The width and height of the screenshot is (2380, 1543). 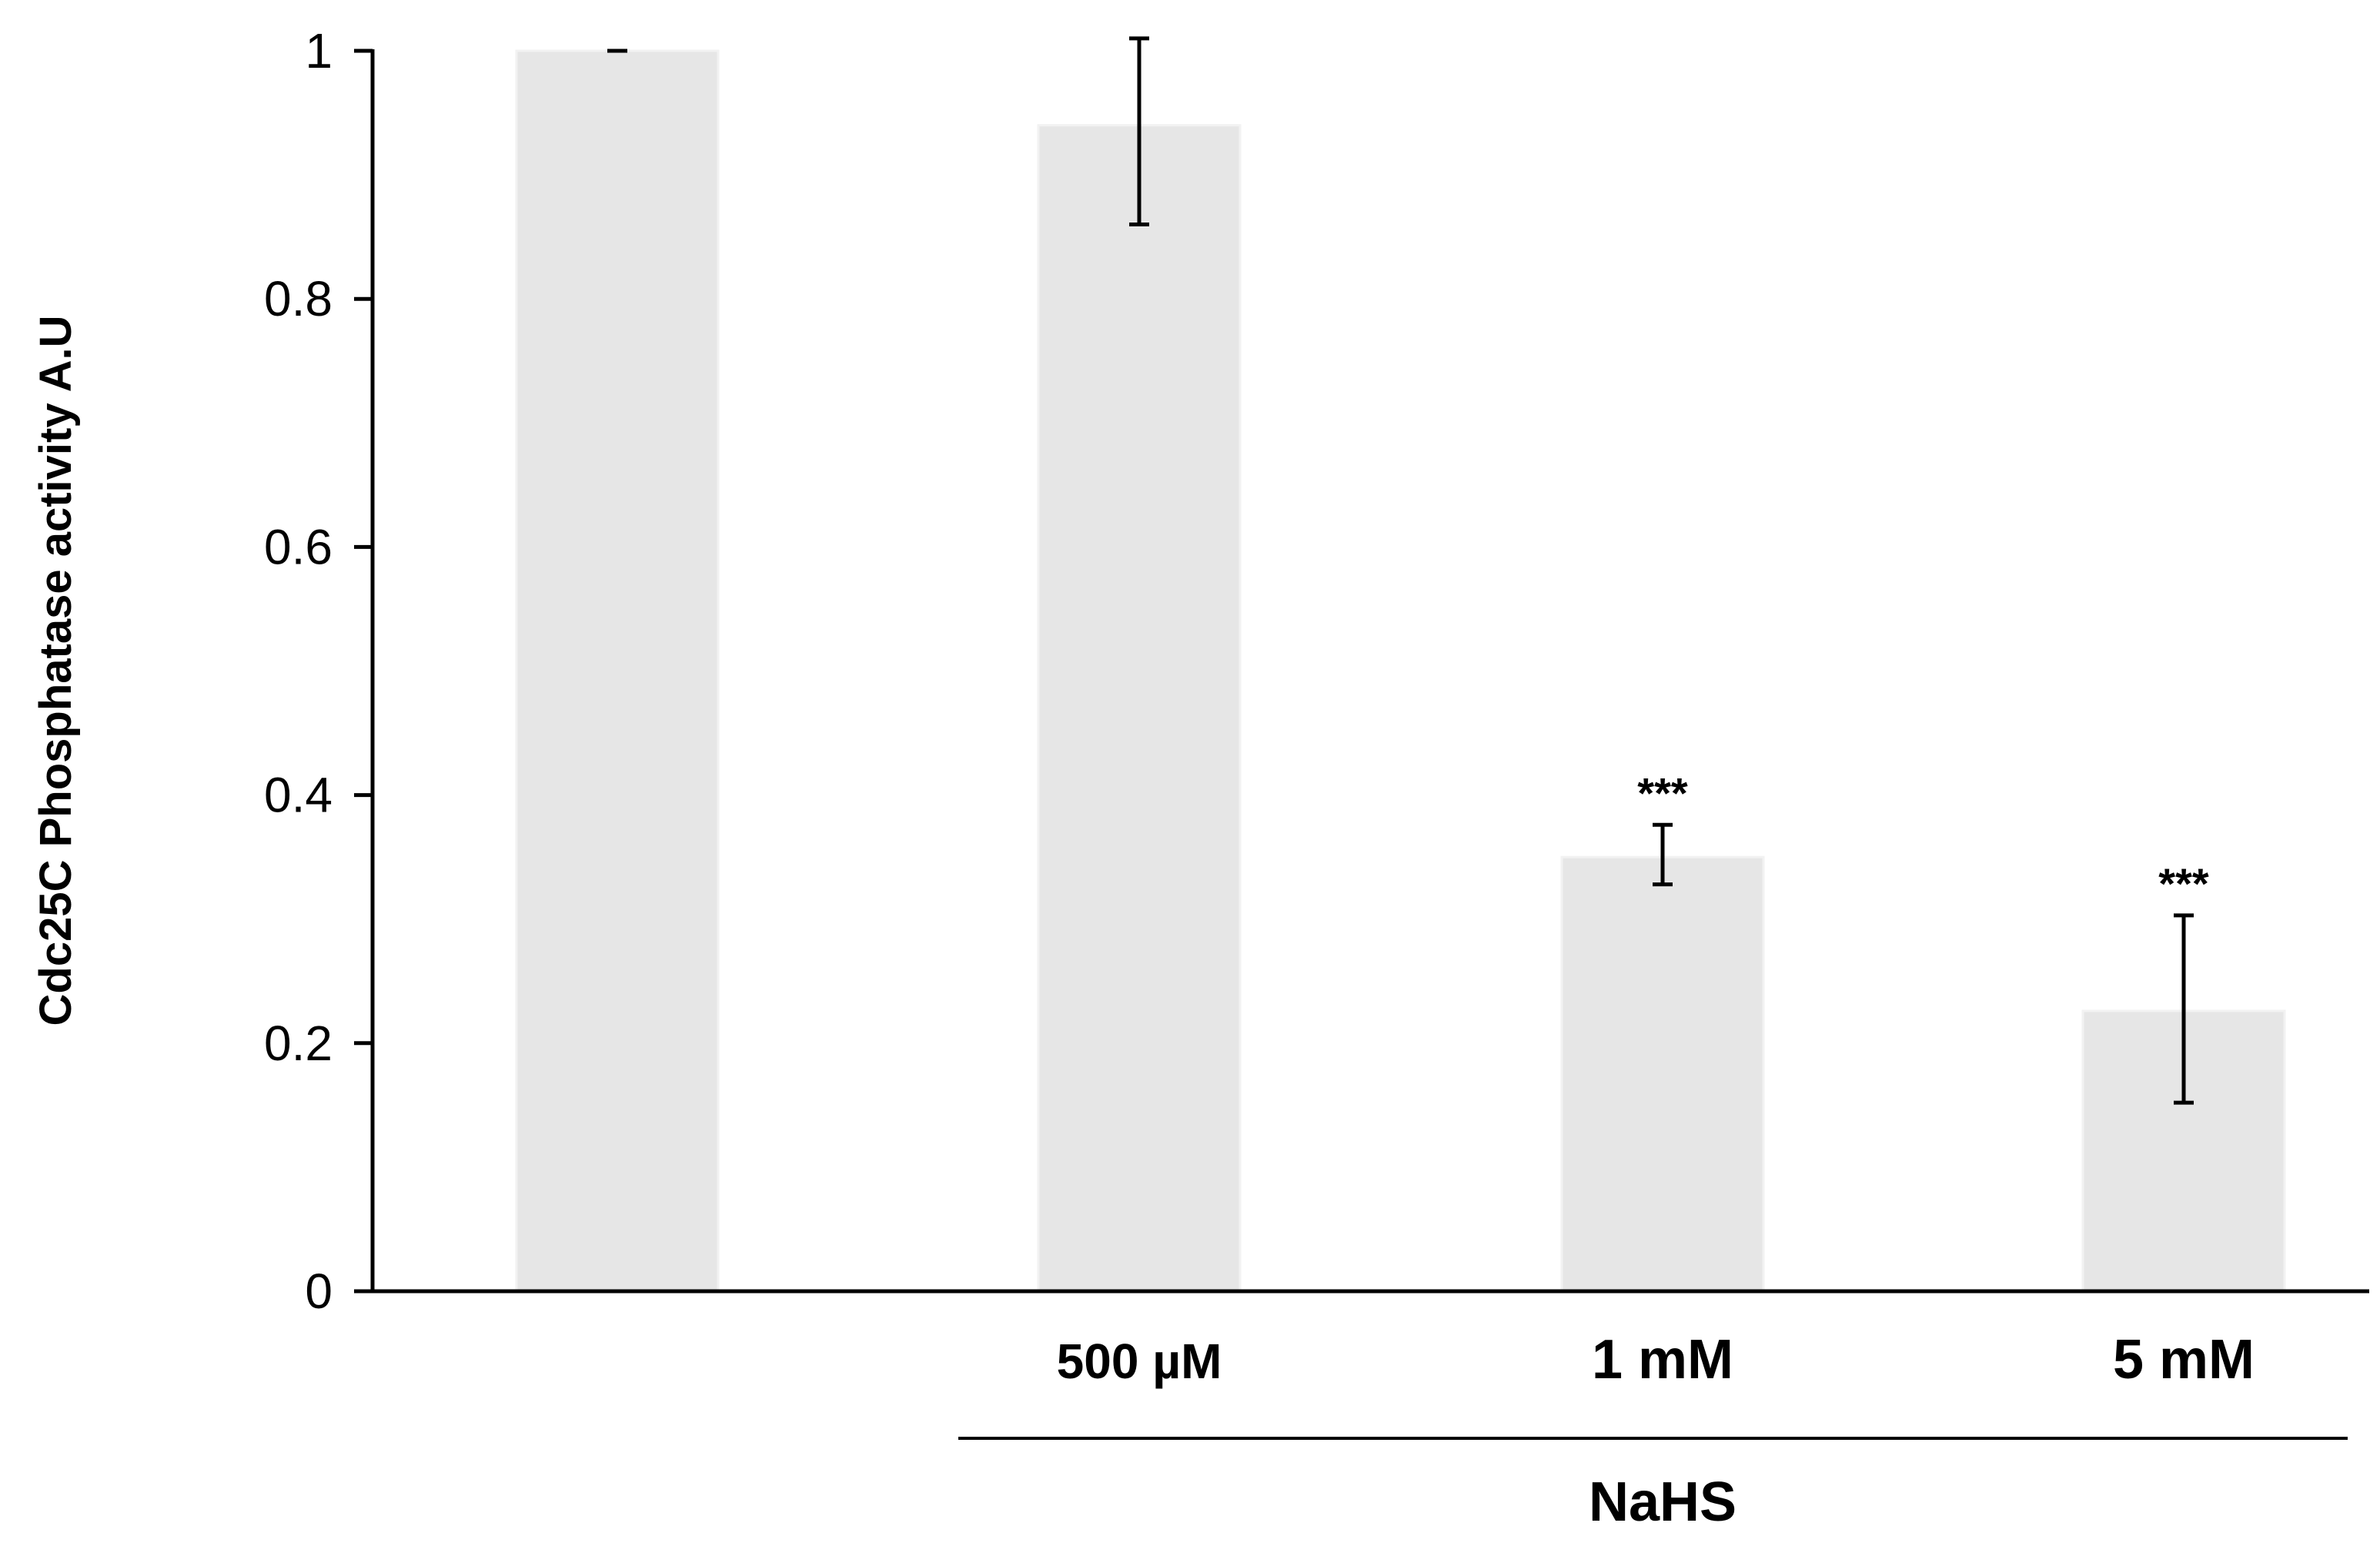 What do you see at coordinates (319, 1291) in the screenshot?
I see `y-tick-label: 0` at bounding box center [319, 1291].